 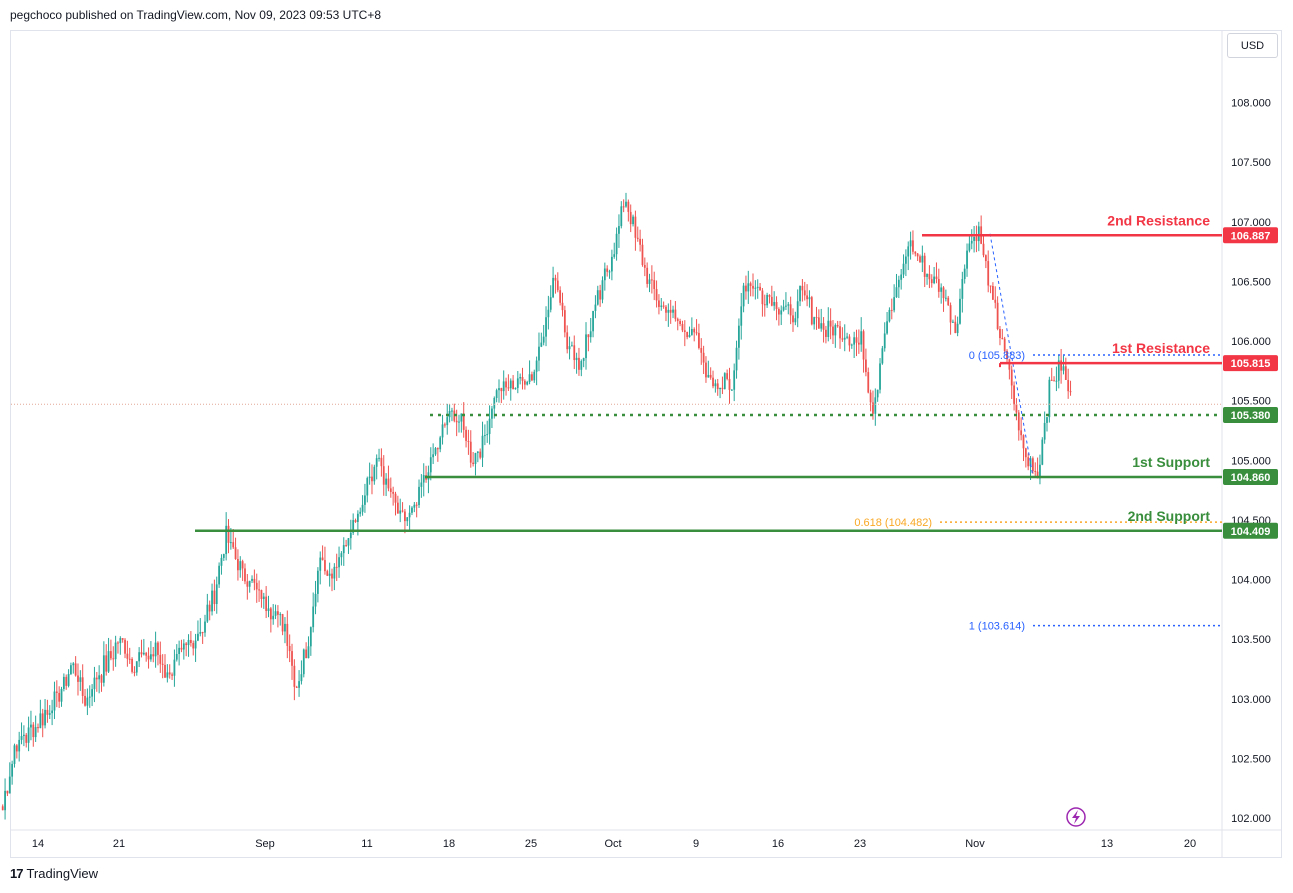 What do you see at coordinates (1252, 45) in the screenshot?
I see `currency-button: USD` at bounding box center [1252, 45].